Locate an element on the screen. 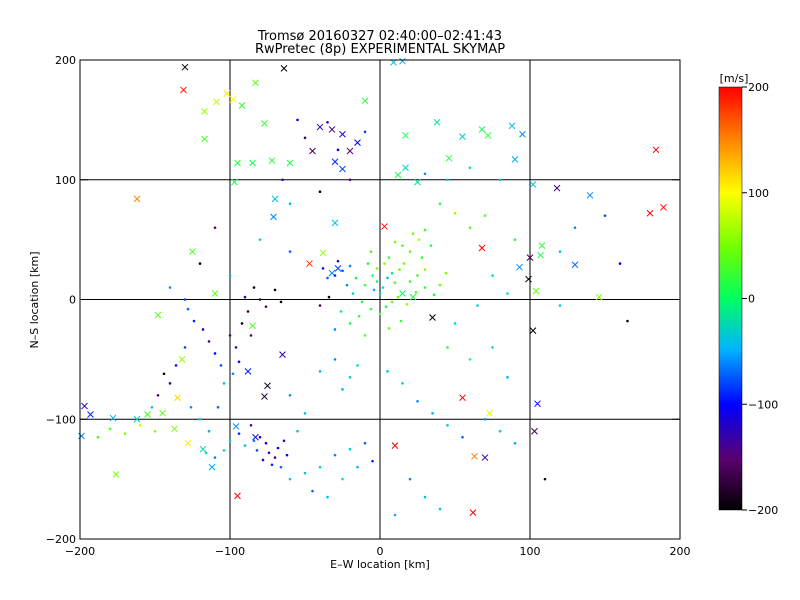  colorbar is located at coordinates (730, 298).